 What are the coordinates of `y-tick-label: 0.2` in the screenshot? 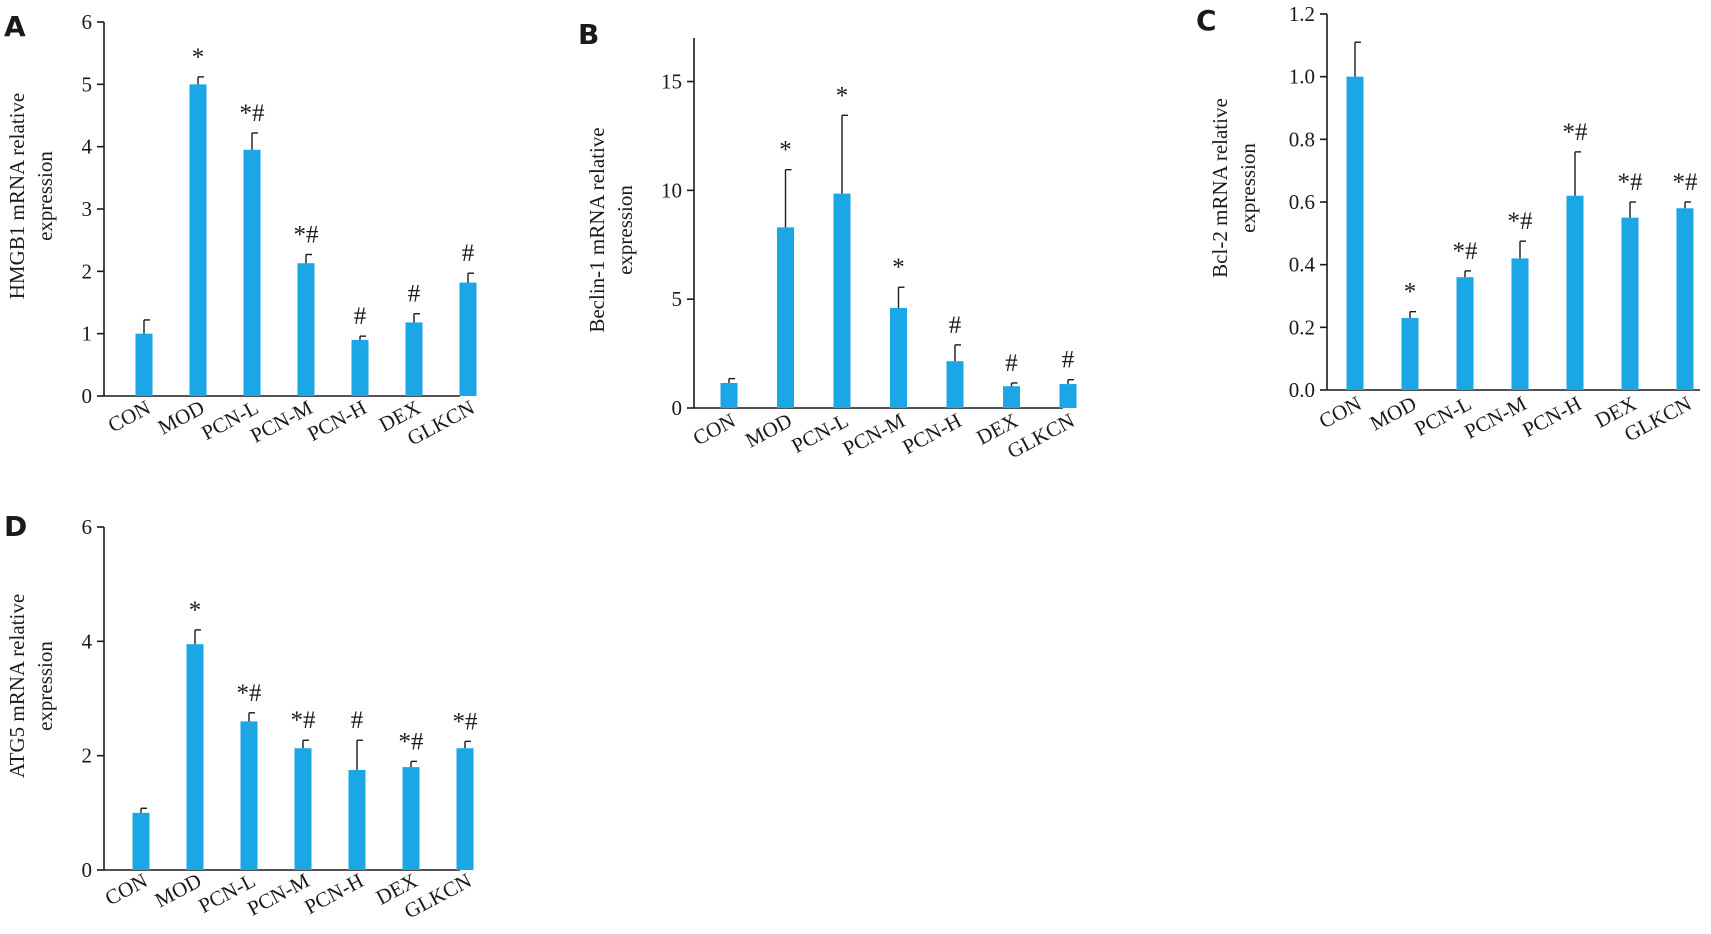 It's located at (1302, 327).